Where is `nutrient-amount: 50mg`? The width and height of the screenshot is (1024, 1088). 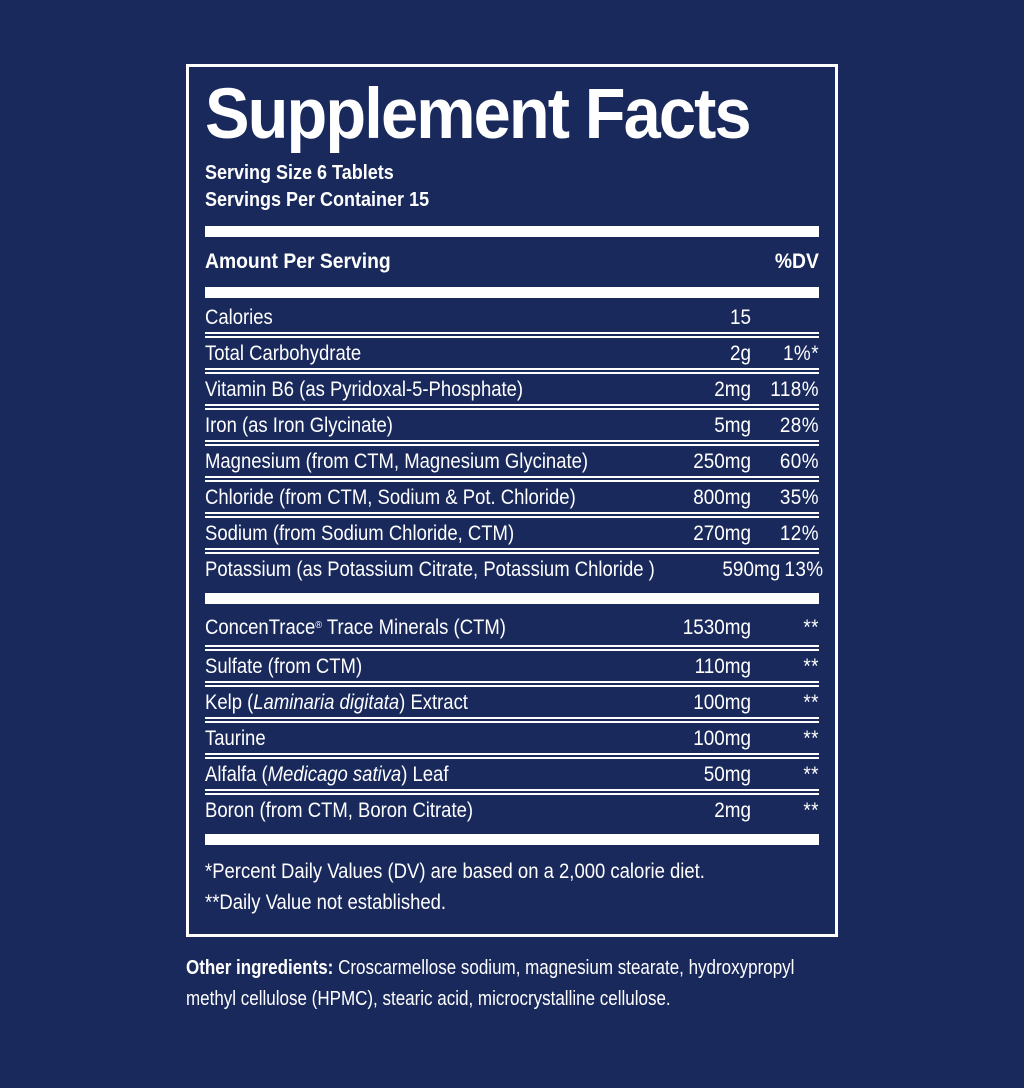
nutrient-amount: 50mg is located at coordinates (727, 774).